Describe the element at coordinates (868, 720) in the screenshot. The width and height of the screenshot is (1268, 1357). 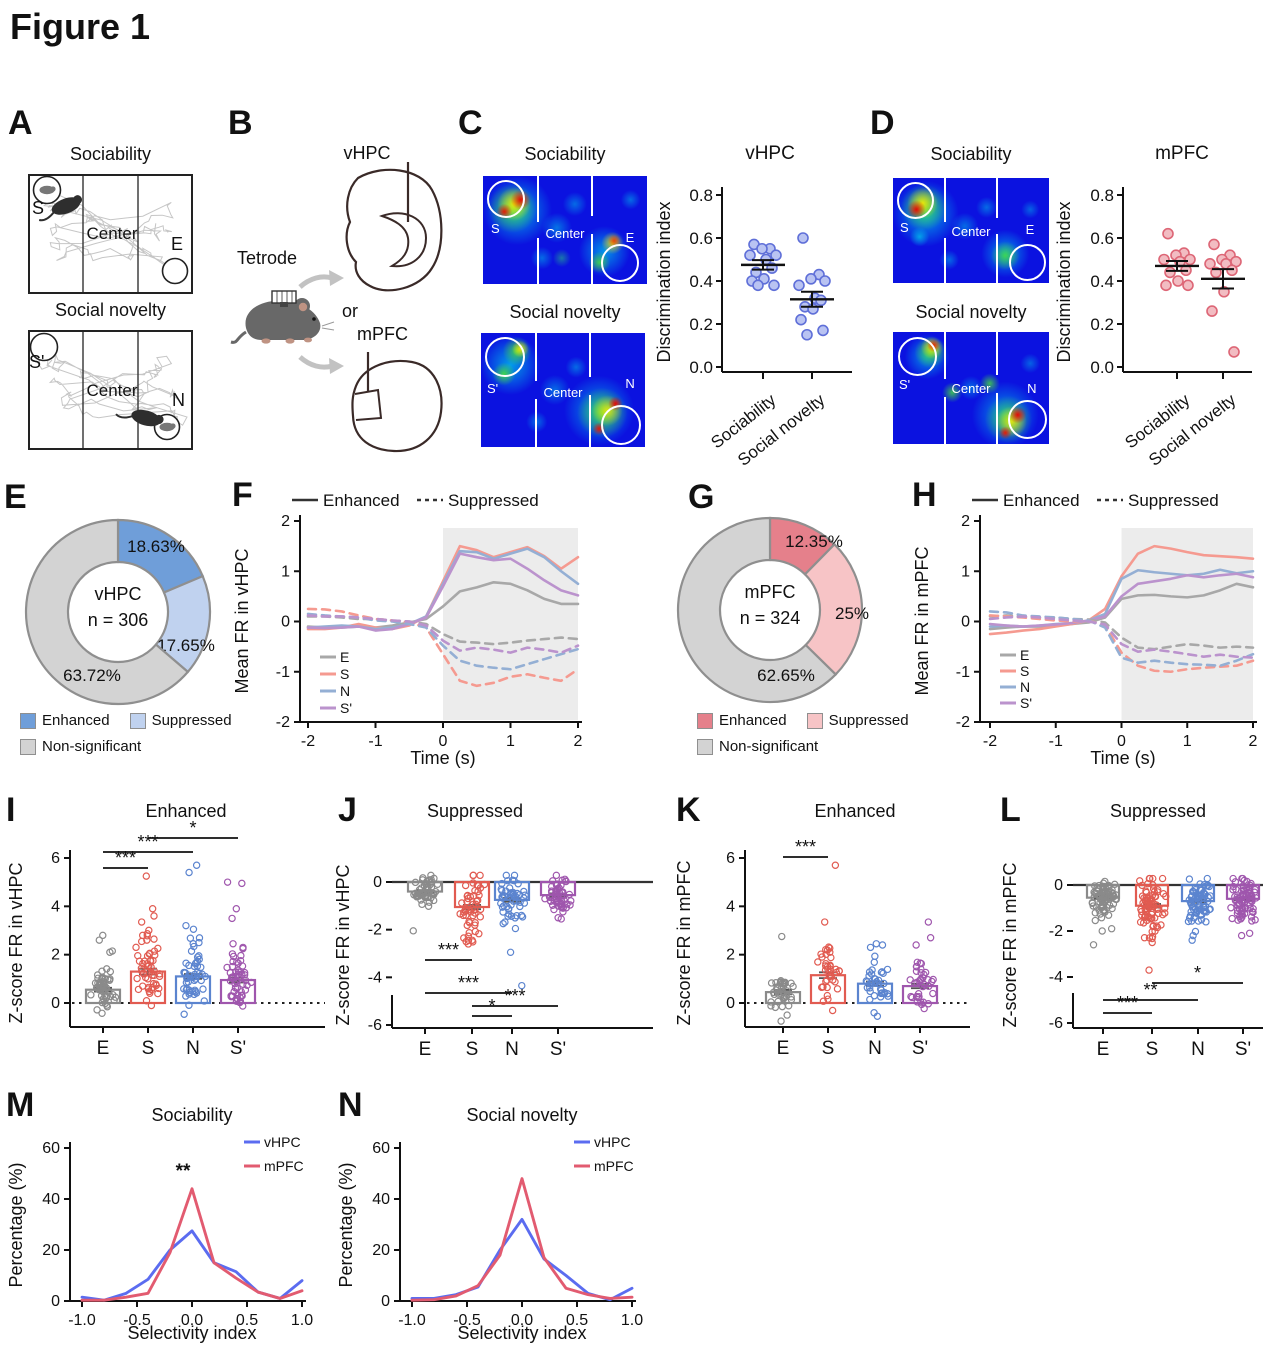
I see `legend-suppressed: Suppressed` at that location.